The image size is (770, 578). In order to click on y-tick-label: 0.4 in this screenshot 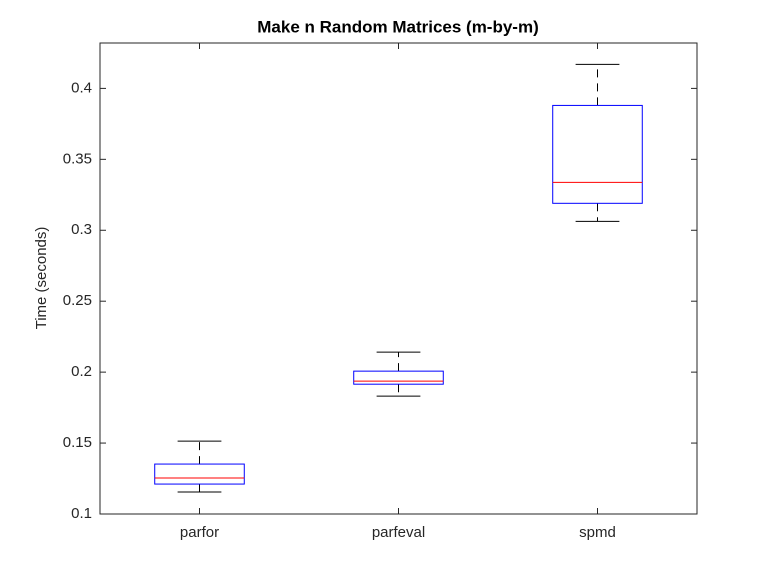, I will do `click(81, 87)`.